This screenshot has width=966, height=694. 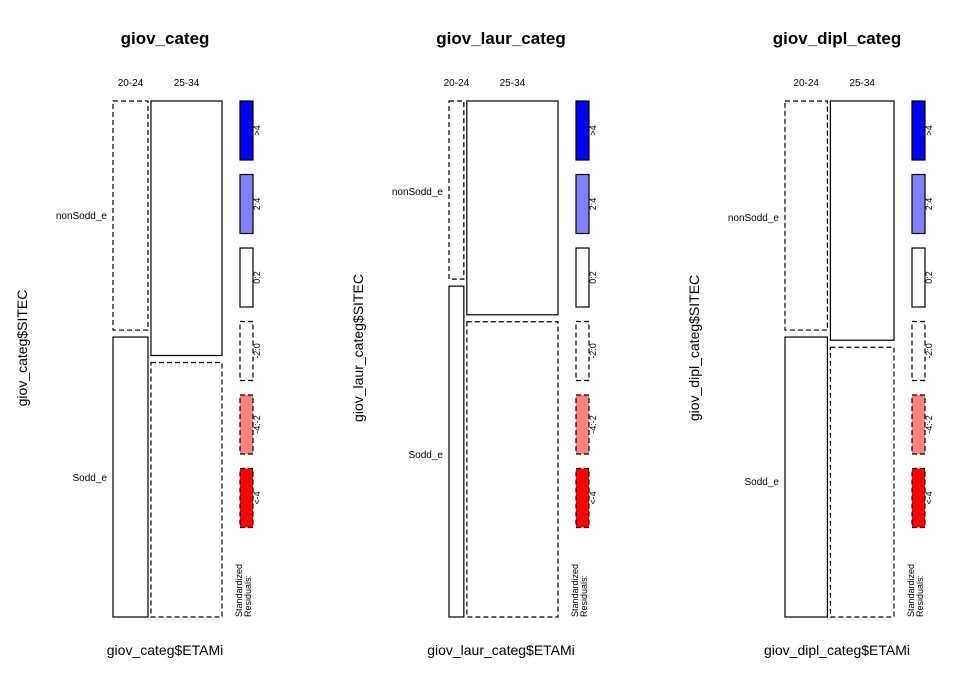 What do you see at coordinates (500, 38) in the screenshot?
I see `chart-title: giov_laur_categ` at bounding box center [500, 38].